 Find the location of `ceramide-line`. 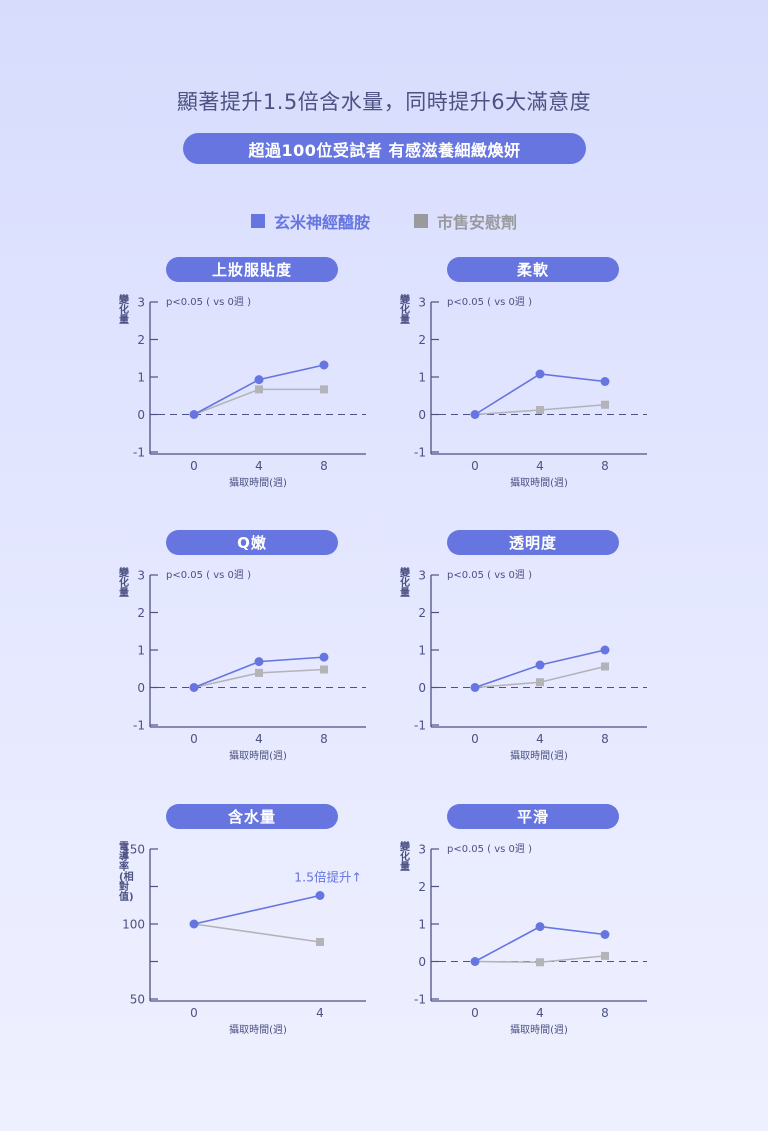

ceramide-line is located at coordinates (257, 909).